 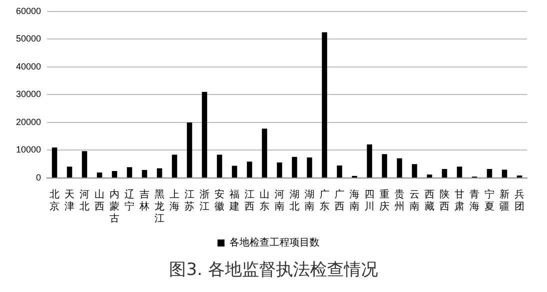 I want to click on x-tick-label: 湖北, so click(x=295, y=200).